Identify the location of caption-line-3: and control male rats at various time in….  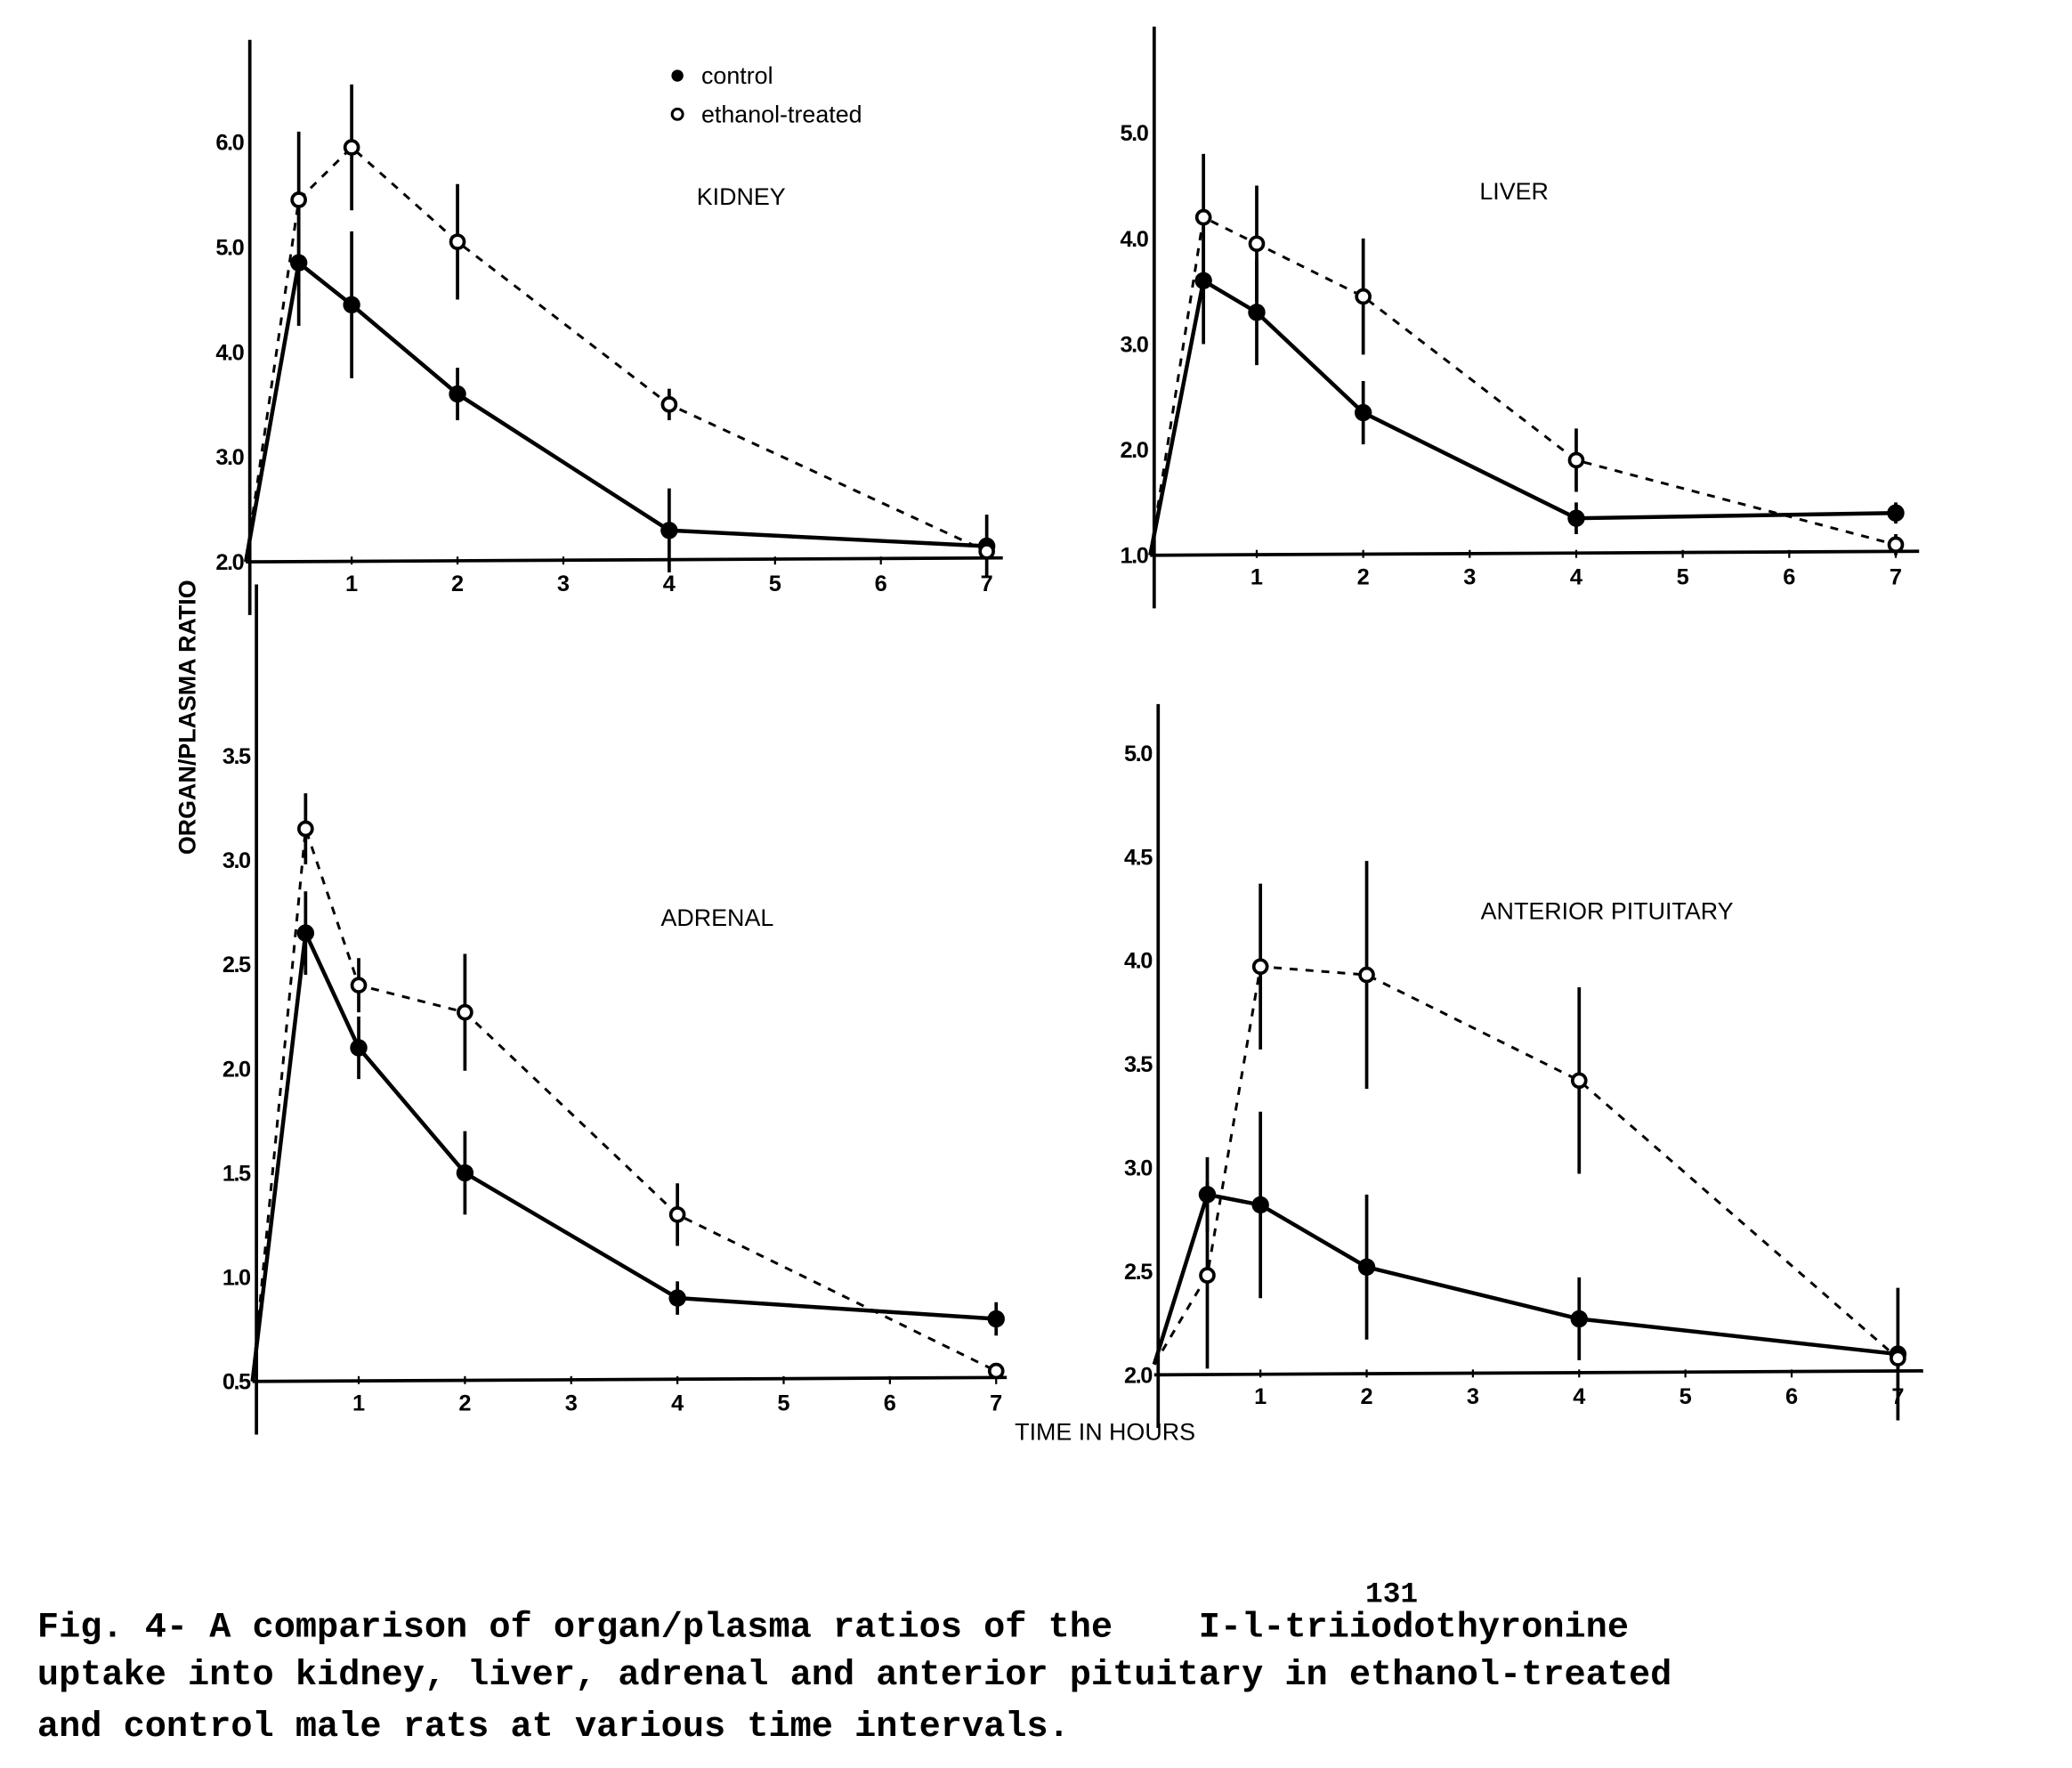
(553, 1727).